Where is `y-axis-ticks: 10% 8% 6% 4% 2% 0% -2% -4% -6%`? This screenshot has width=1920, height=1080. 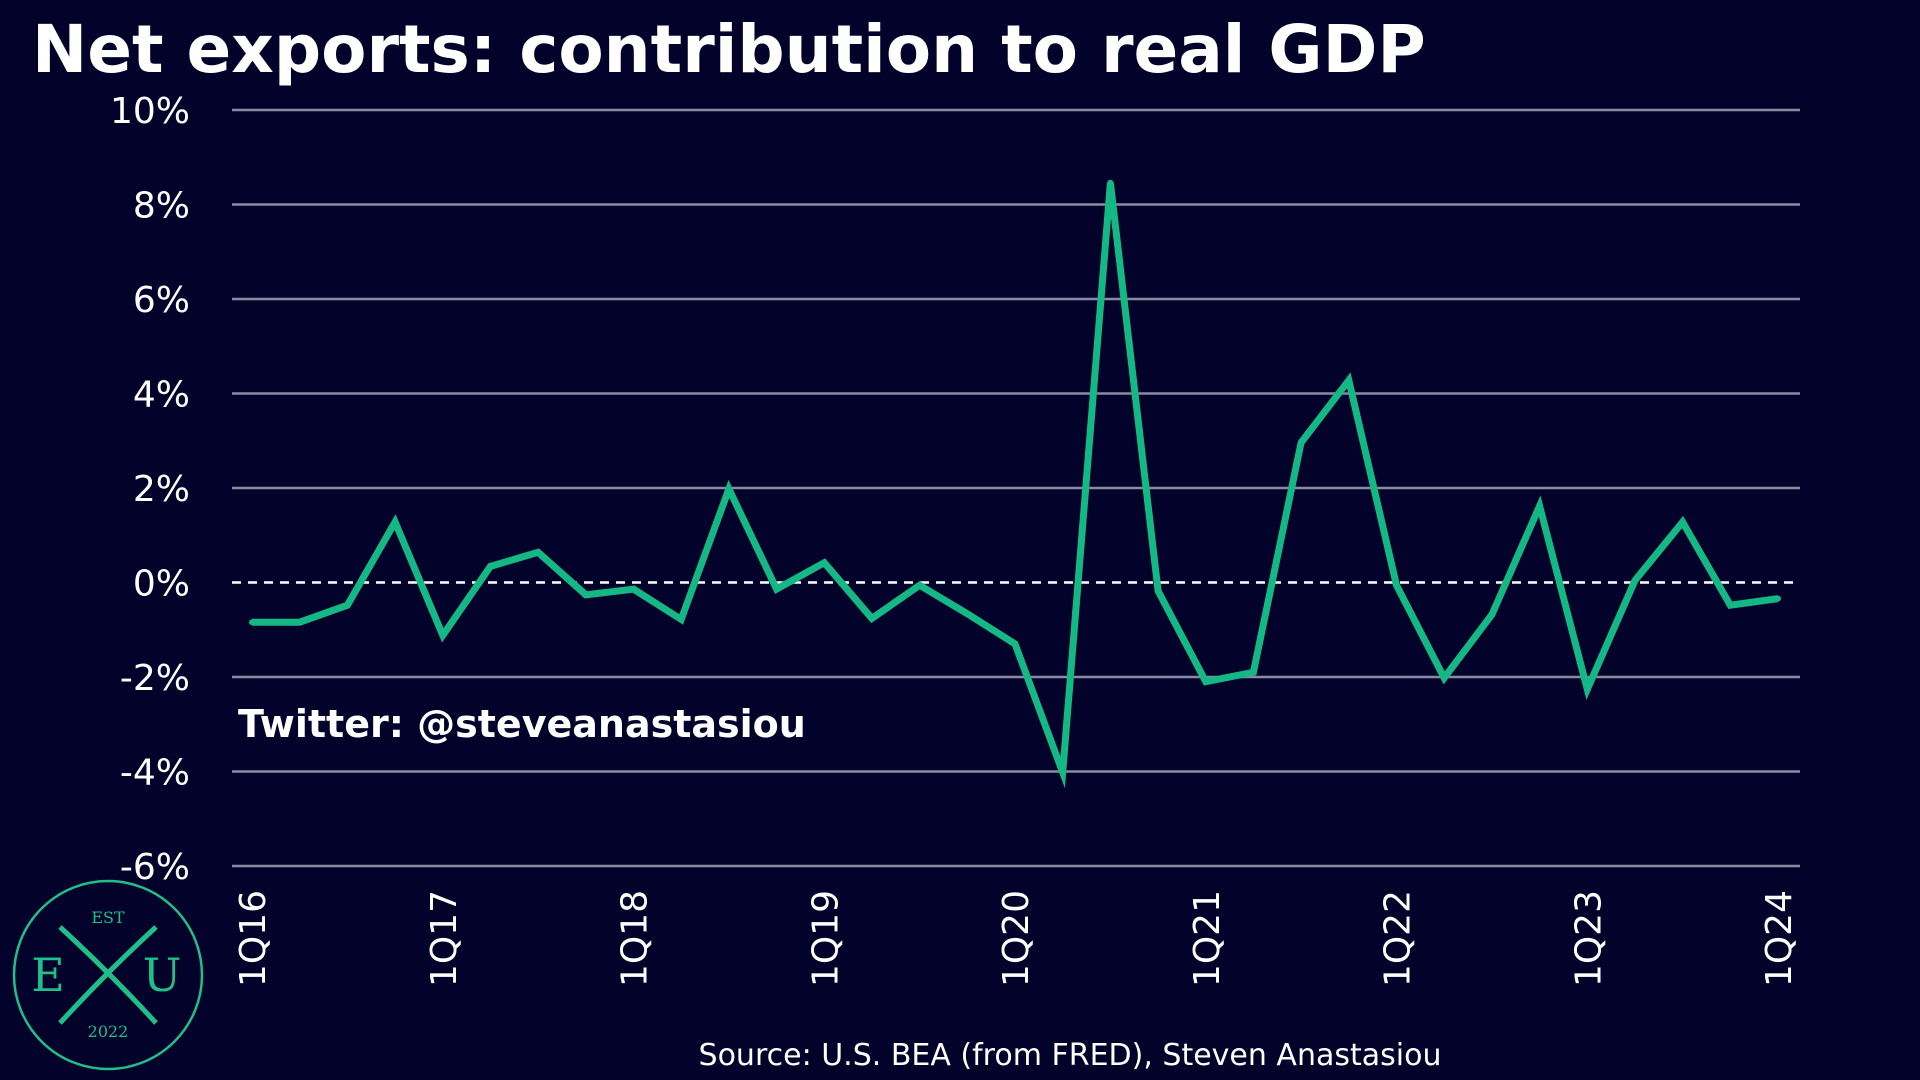 y-axis-ticks: 10% 8% 6% 4% 2% 0% -2% -4% -6% is located at coordinates (150, 489).